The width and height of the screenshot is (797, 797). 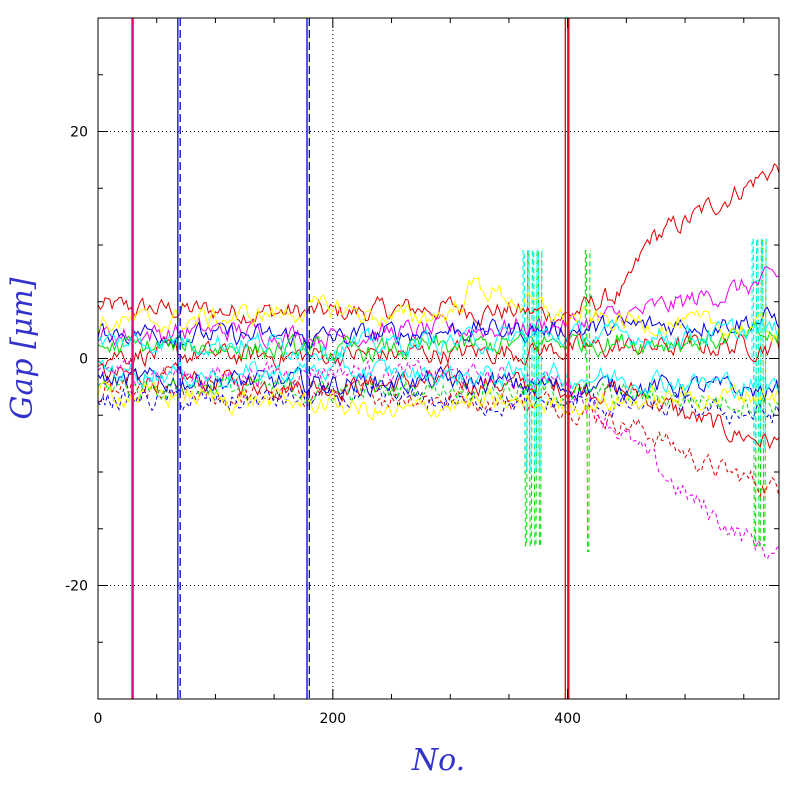 I want to click on y-tick-label: -20, so click(x=76, y=587).